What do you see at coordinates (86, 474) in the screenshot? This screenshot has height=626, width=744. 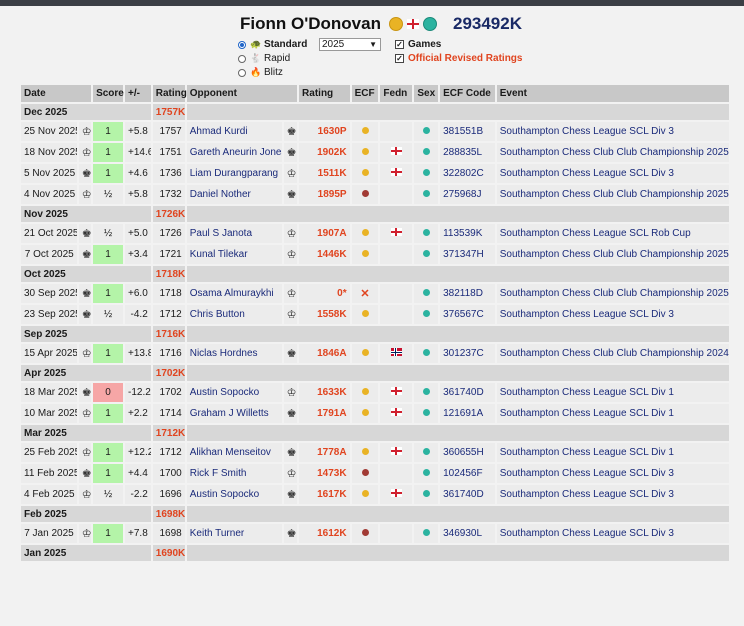 I see `black-king-icon: ♚` at bounding box center [86, 474].